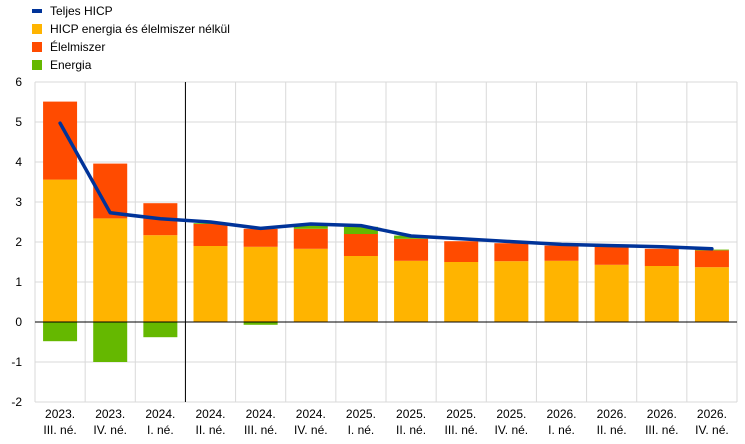 Image resolution: width=745 pixels, height=444 pixels. I want to click on legend-item-energy: Energia, so click(120, 65).